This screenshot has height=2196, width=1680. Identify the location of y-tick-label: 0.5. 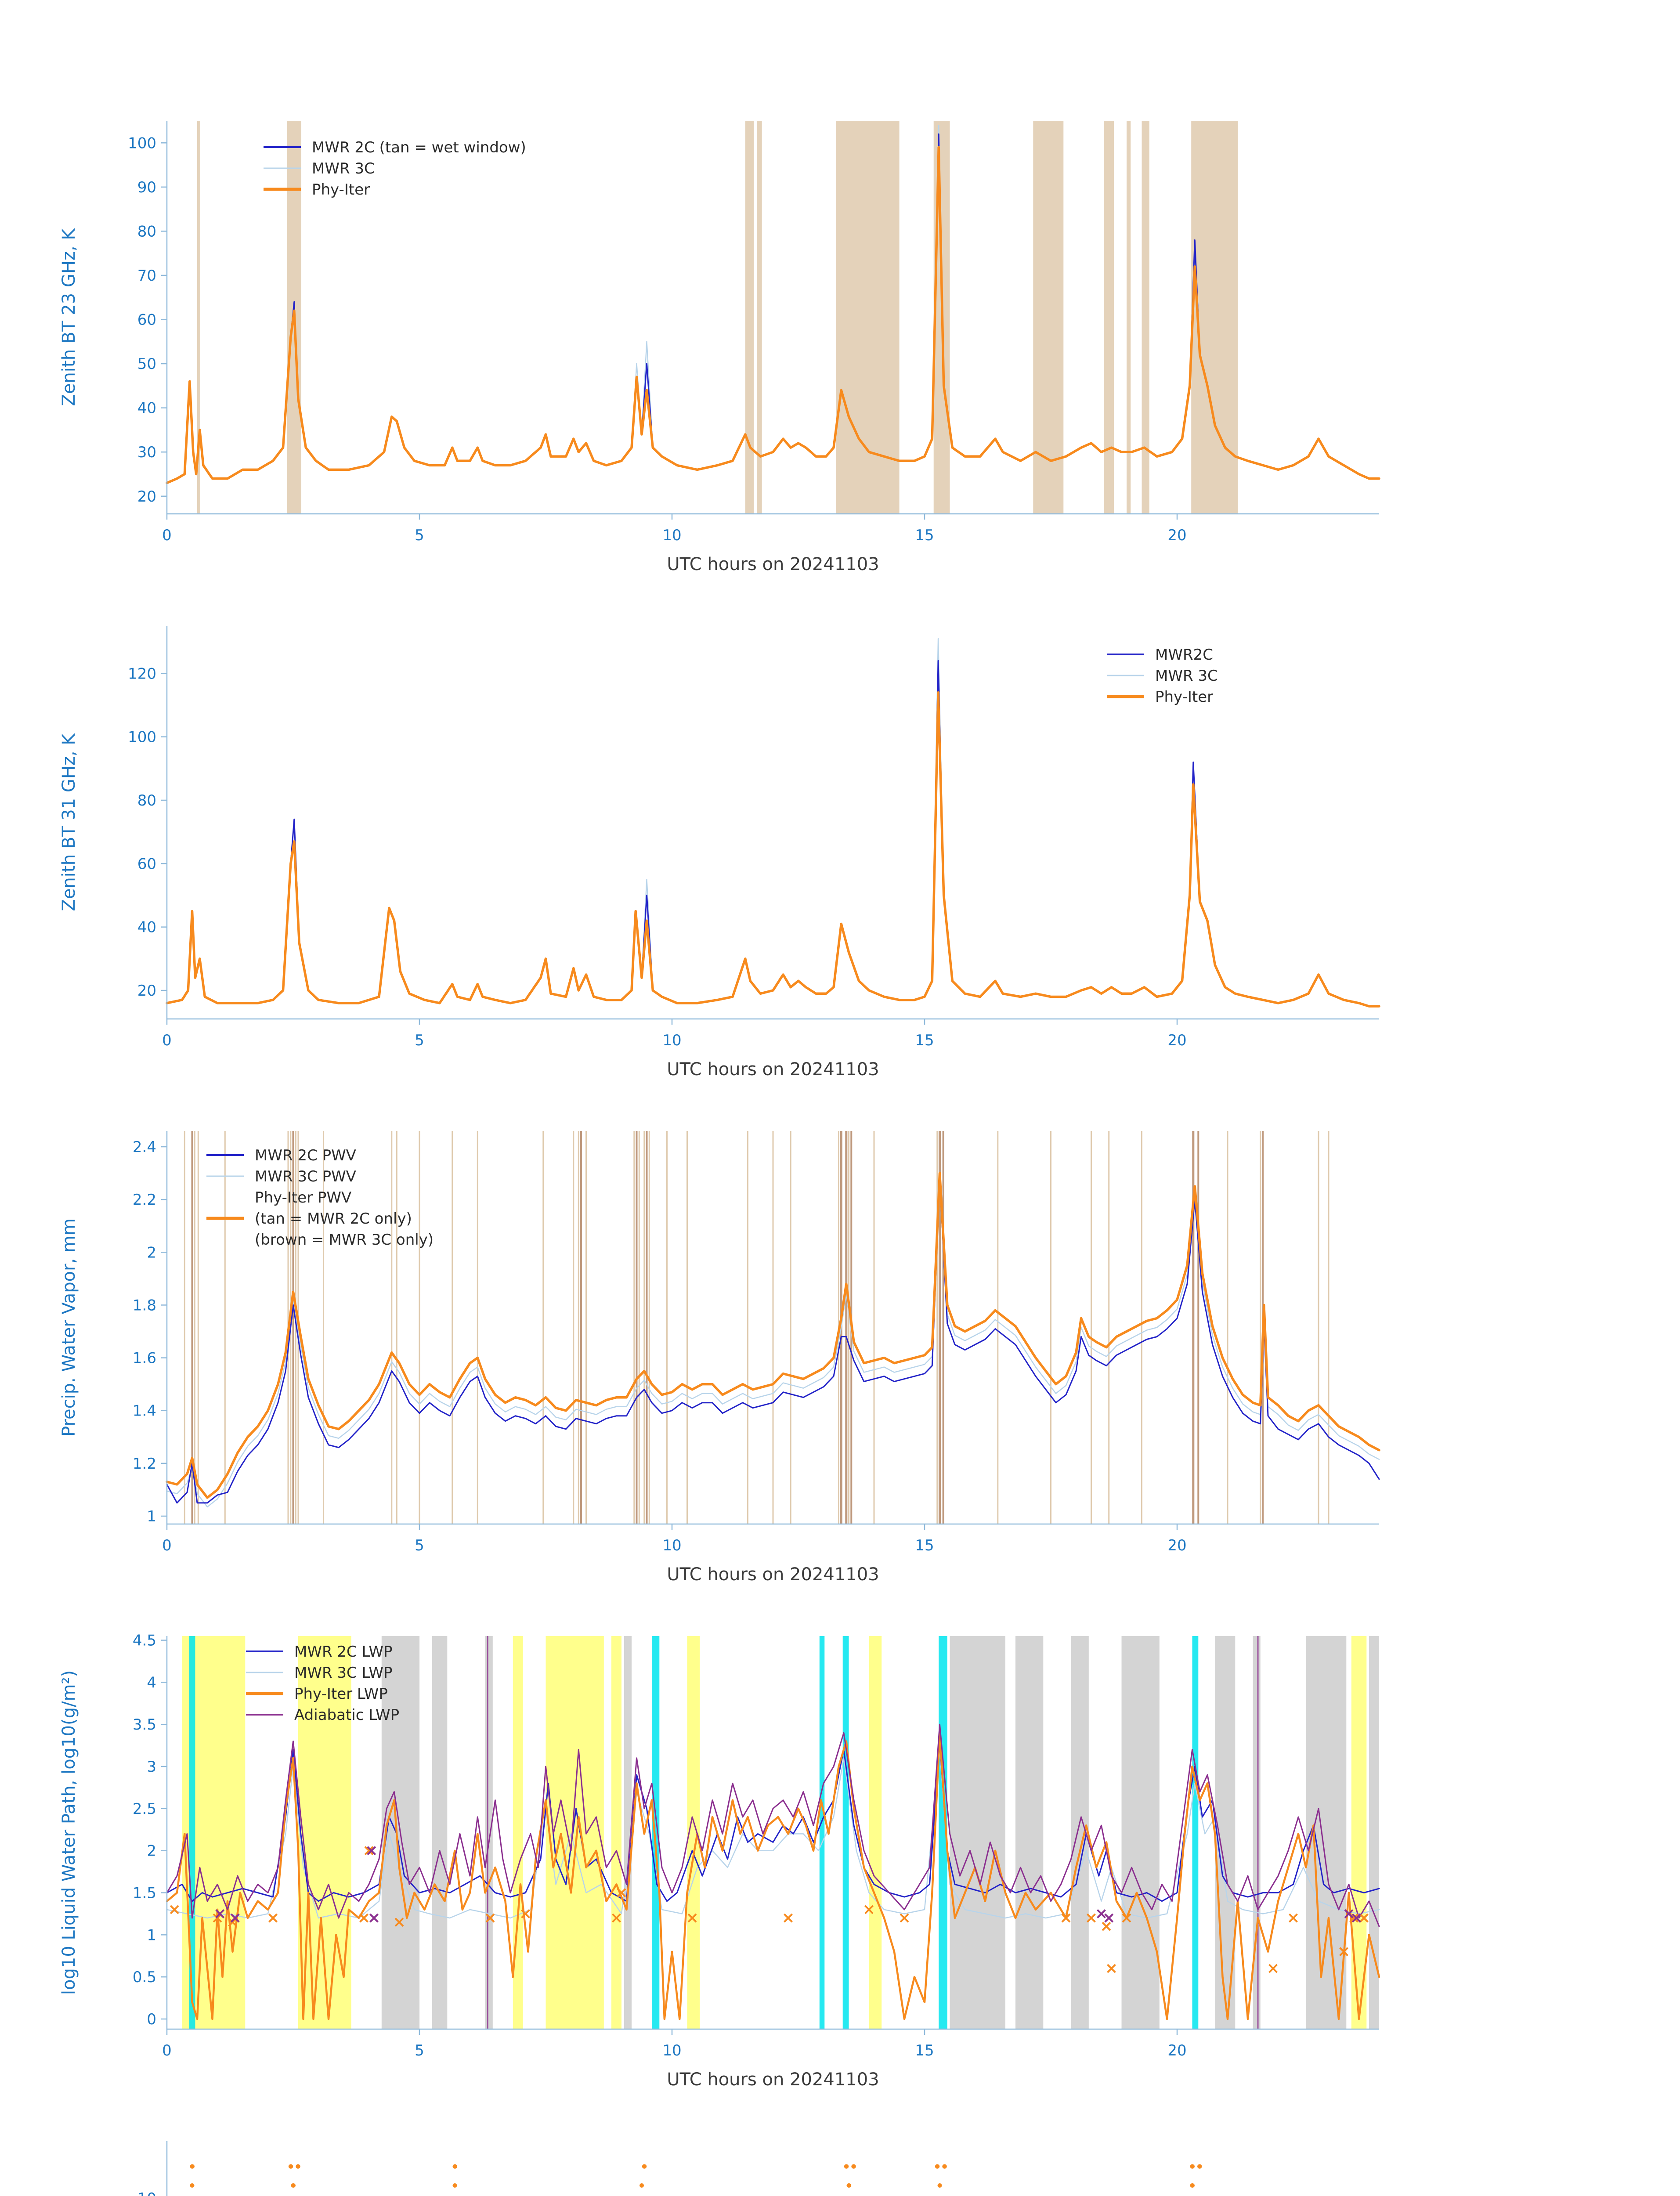
(144, 1977).